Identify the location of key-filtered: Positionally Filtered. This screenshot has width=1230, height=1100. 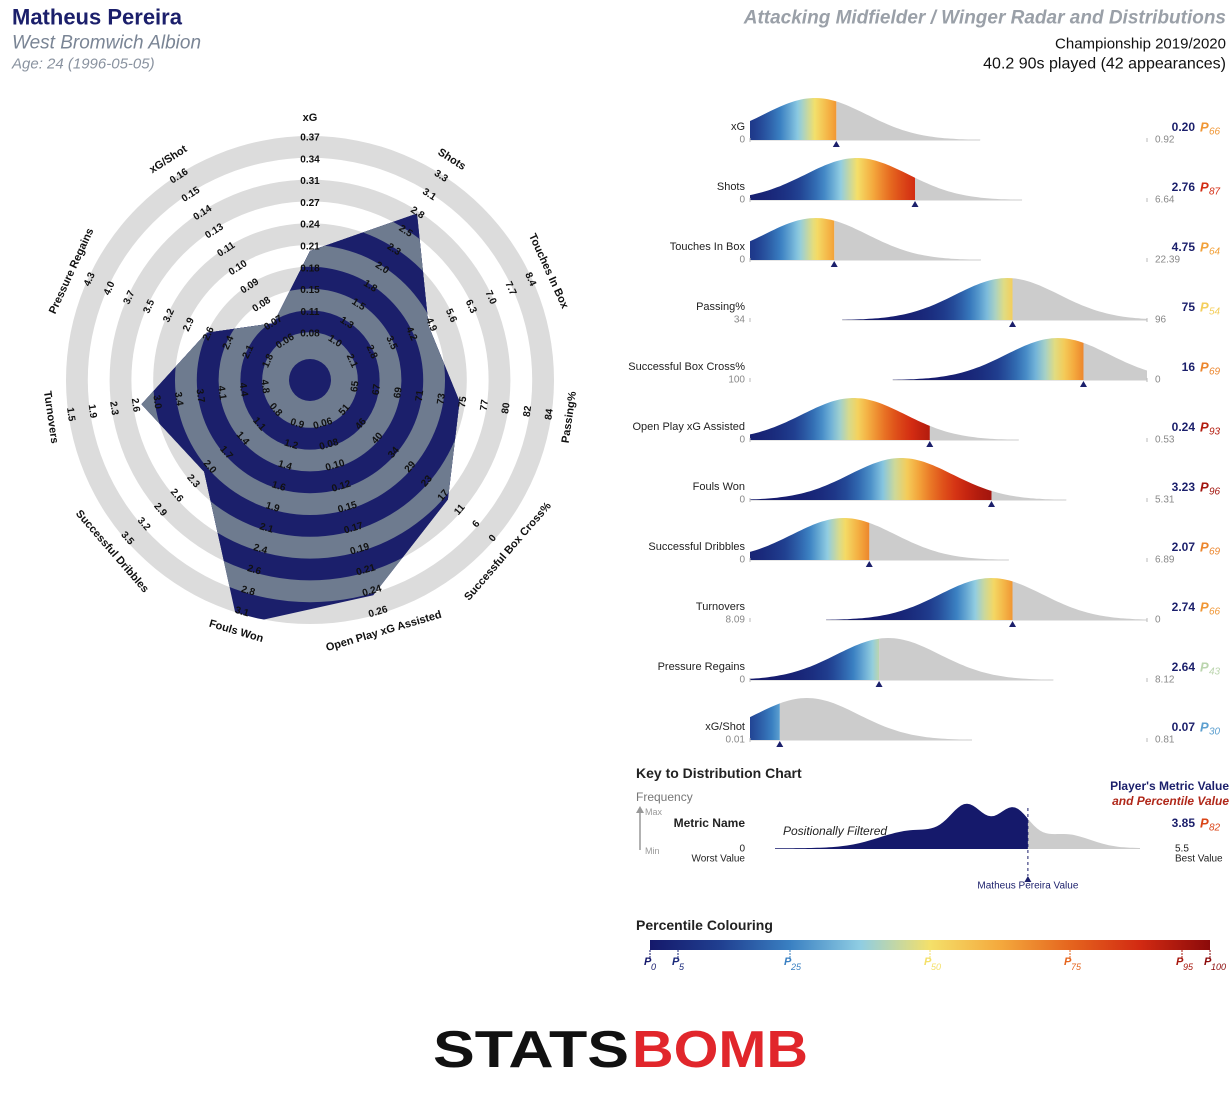
(835, 831).